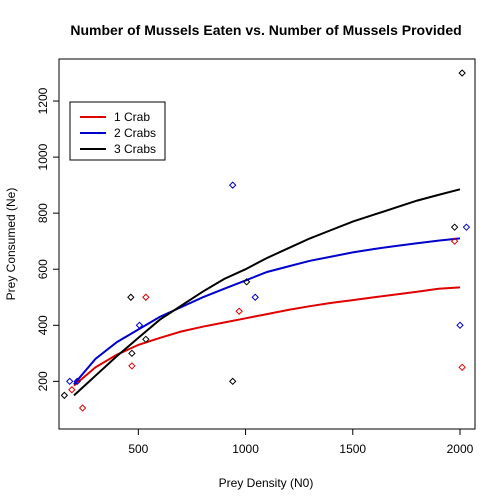  What do you see at coordinates (43, 269) in the screenshot?
I see `y-tick-label: 600` at bounding box center [43, 269].